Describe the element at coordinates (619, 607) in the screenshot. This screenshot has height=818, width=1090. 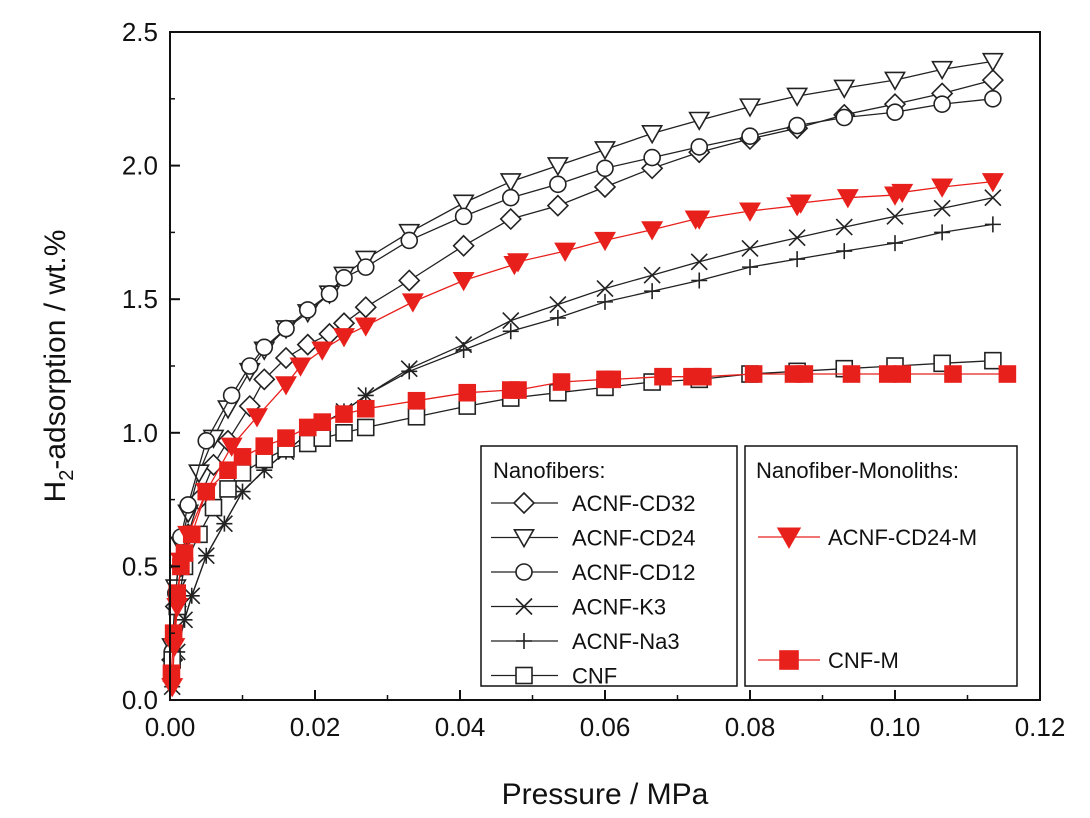
I see `legend-label: ACNF-K3` at that location.